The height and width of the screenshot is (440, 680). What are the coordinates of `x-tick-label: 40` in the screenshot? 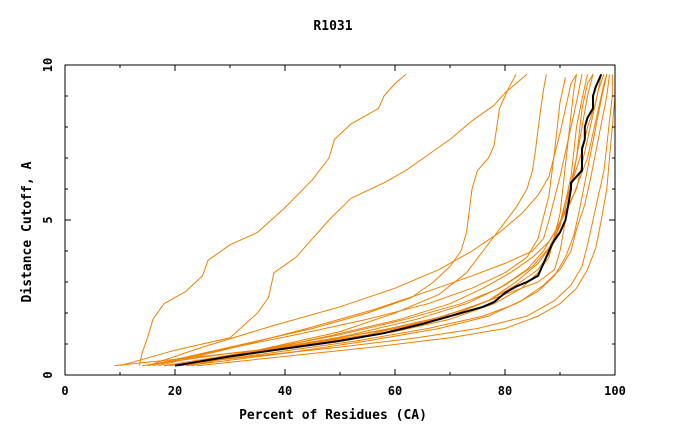 It's located at (285, 391).